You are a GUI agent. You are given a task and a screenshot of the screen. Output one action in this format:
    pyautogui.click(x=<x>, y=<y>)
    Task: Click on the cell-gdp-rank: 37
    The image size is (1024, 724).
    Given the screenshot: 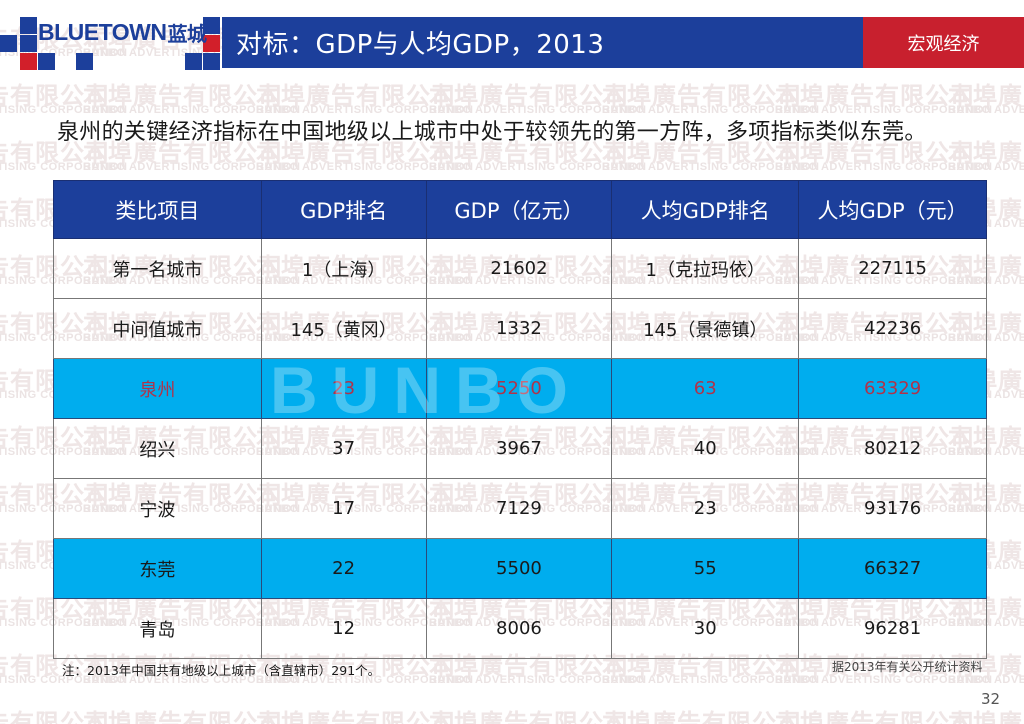 What is the action you would take?
    pyautogui.click(x=343, y=448)
    